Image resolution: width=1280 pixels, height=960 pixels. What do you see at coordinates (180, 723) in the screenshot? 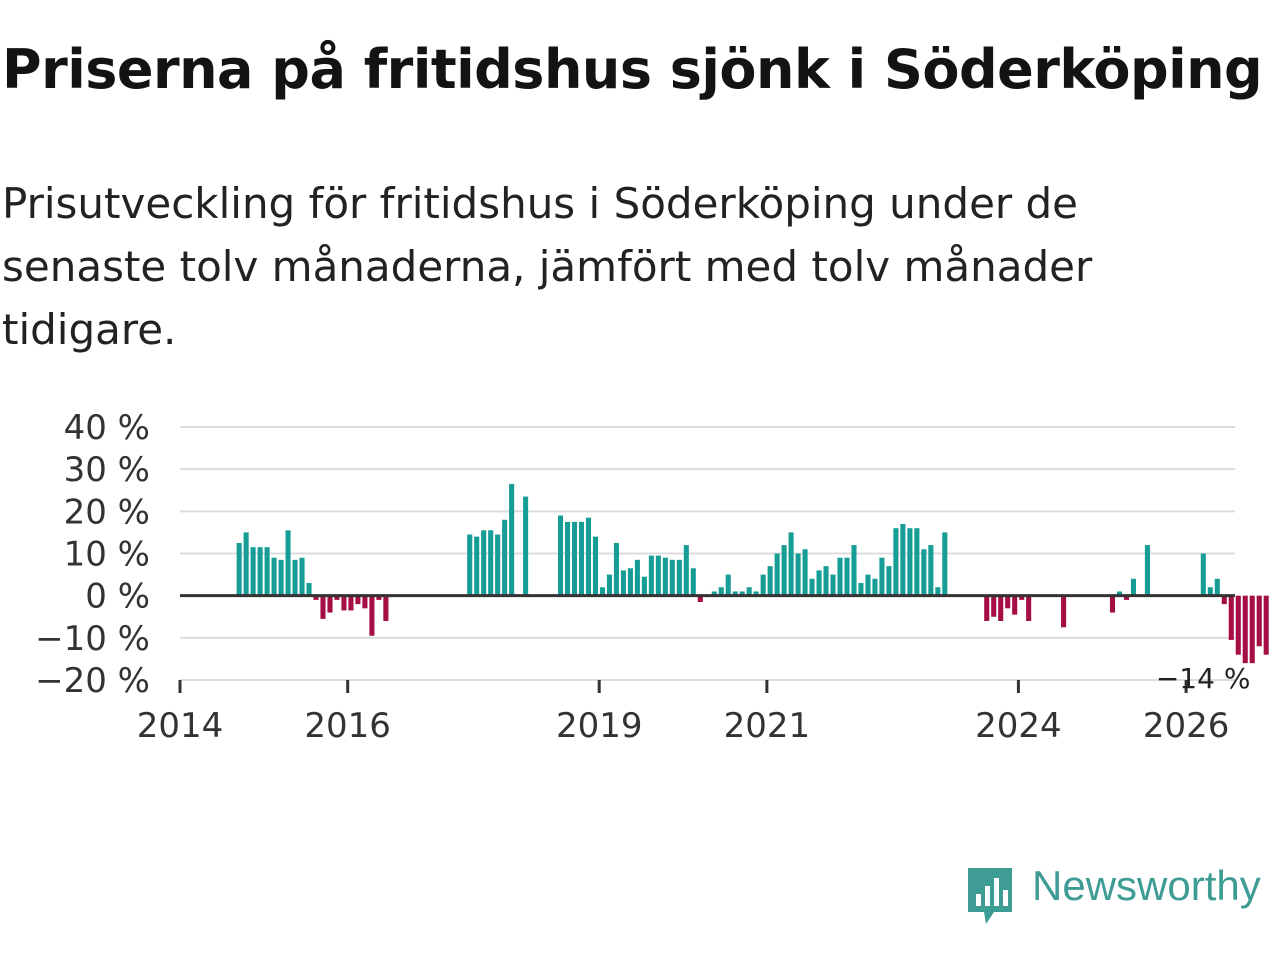
I see `x-tick-label: 2014` at bounding box center [180, 723].